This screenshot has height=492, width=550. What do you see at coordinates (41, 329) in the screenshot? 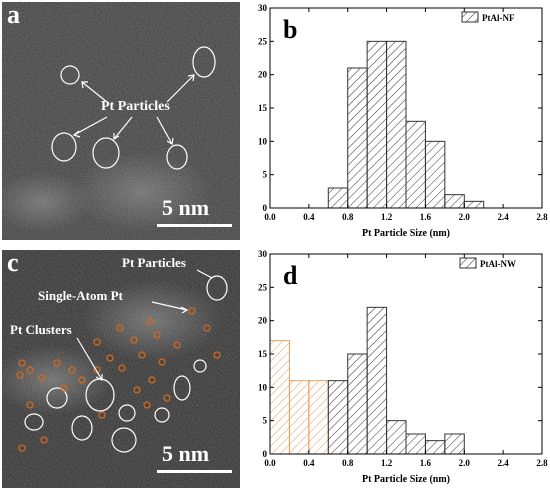
I see `pt-clusters-label: Pt Clusters` at bounding box center [41, 329].